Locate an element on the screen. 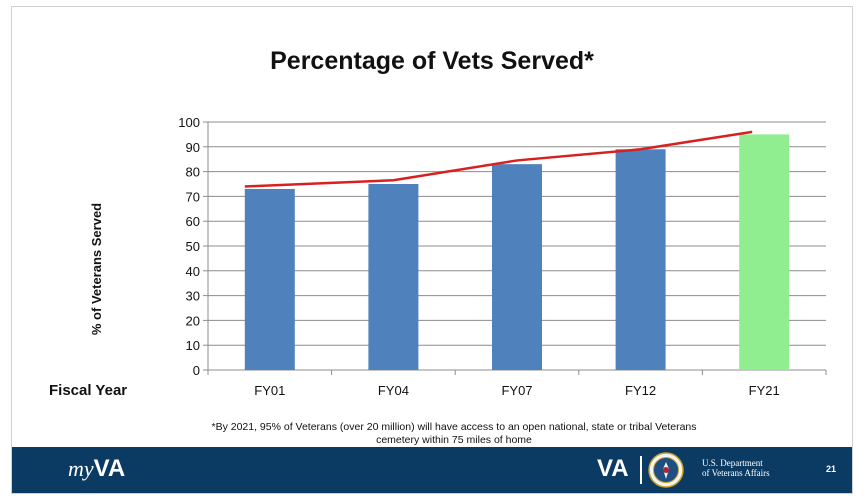 This screenshot has height=499, width=864. y-tick-label: 60 is located at coordinates (193, 221).